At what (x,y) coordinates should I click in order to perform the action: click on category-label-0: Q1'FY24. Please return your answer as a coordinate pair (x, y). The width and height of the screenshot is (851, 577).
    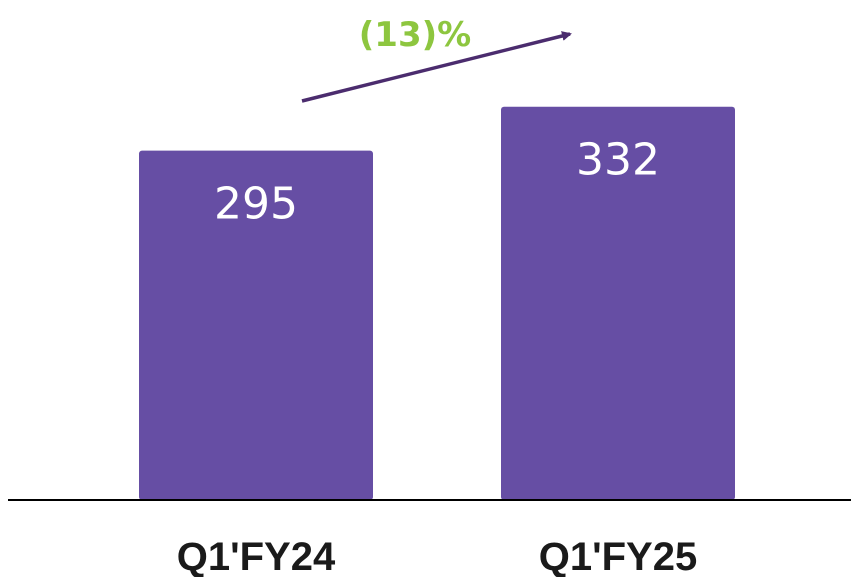
    Looking at the image, I should click on (256, 556).